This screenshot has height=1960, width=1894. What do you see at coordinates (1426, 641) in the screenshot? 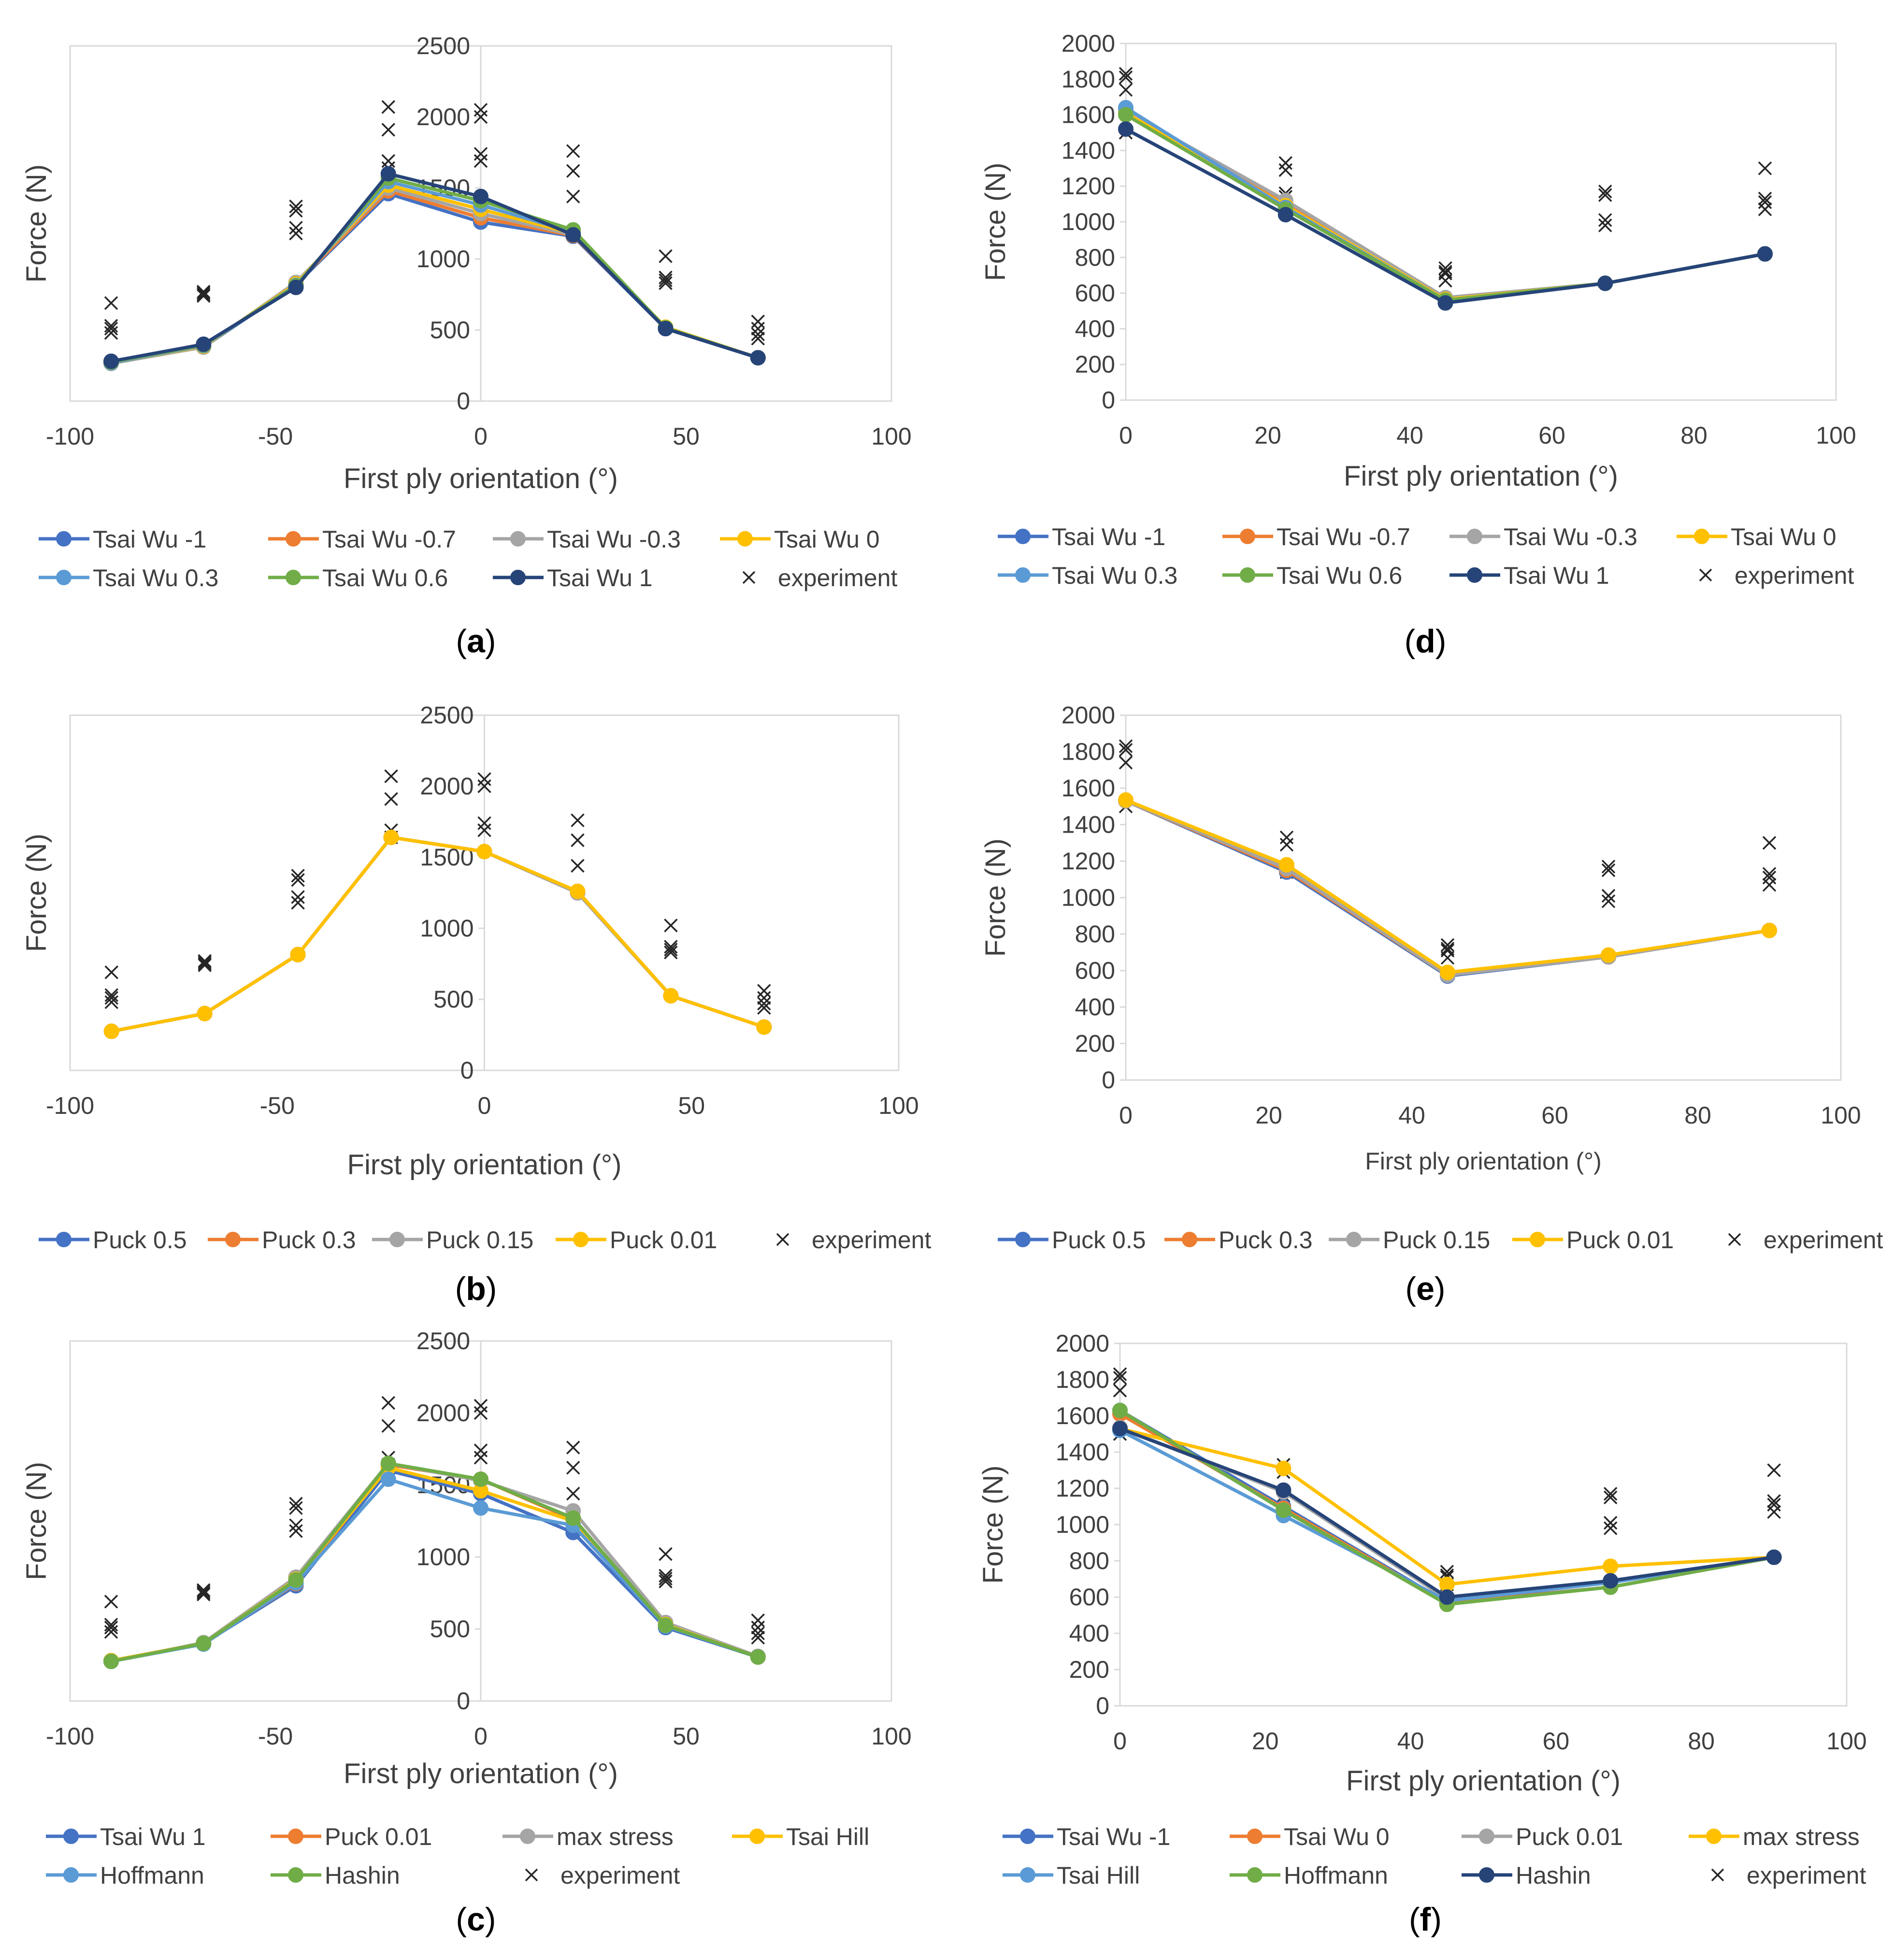
I see `panel-label: (d)` at bounding box center [1426, 641].